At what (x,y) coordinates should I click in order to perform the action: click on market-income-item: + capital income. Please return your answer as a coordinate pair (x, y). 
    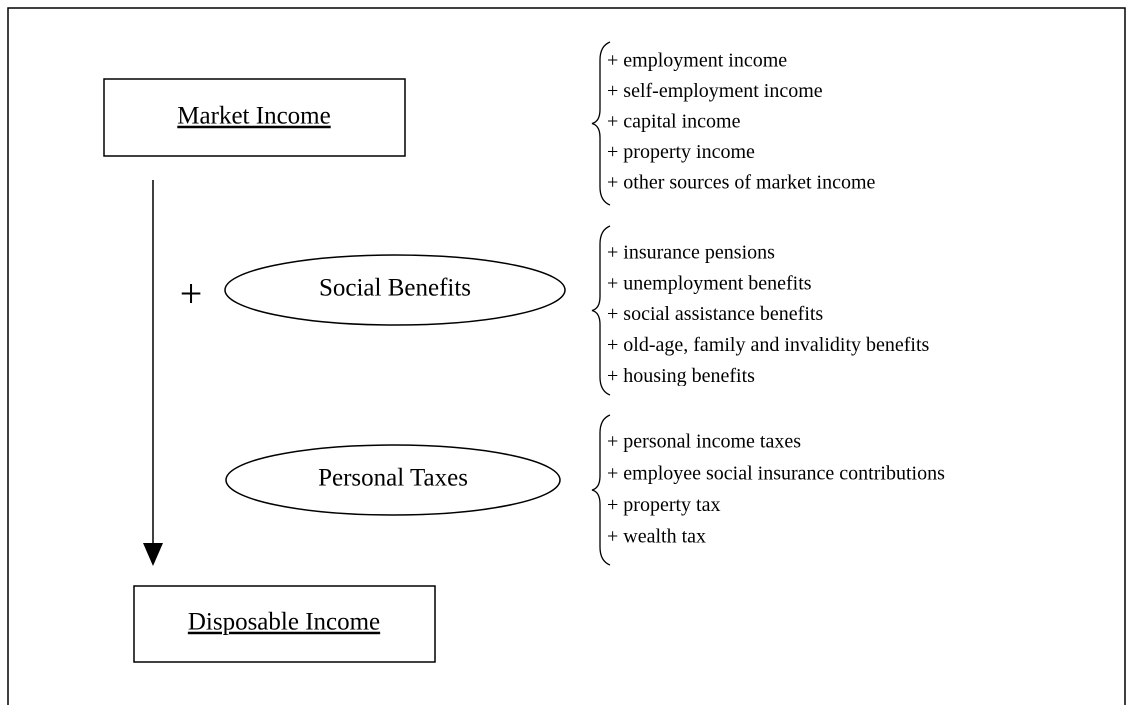
    Looking at the image, I should click on (674, 122).